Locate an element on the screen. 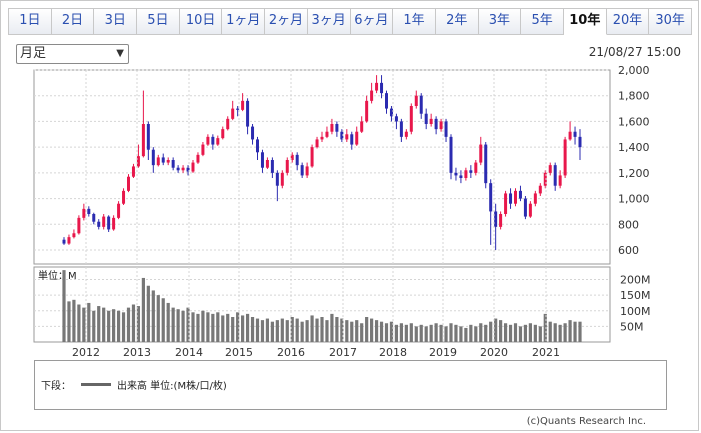 Image resolution: width=701 pixels, height=433 pixels. period-tabs: 1日 2日 3日 5日 10日 1ヶ月 2ヶ月 3ヶ月 6ヶ月 1年 2年 3年 5年 10年 20年 30年 is located at coordinates (350, 21).